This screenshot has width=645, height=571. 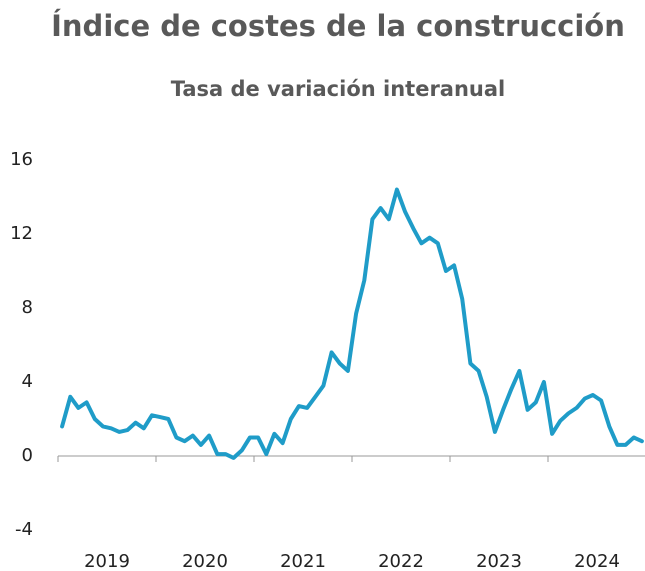 I want to click on y-tick-label: -4, so click(x=24, y=529).